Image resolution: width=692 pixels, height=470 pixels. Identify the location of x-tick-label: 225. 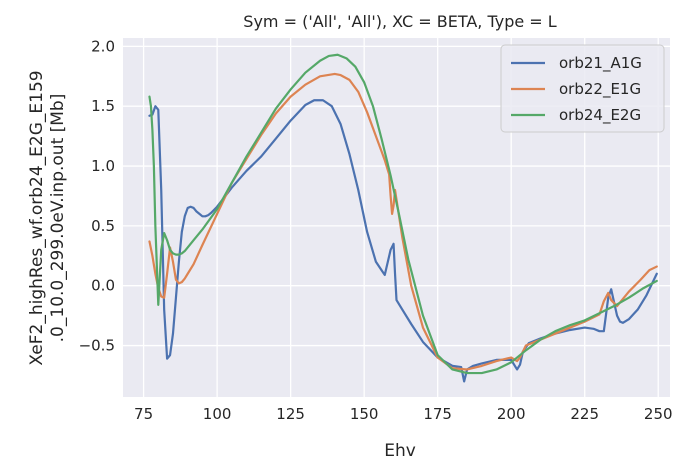
(584, 414).